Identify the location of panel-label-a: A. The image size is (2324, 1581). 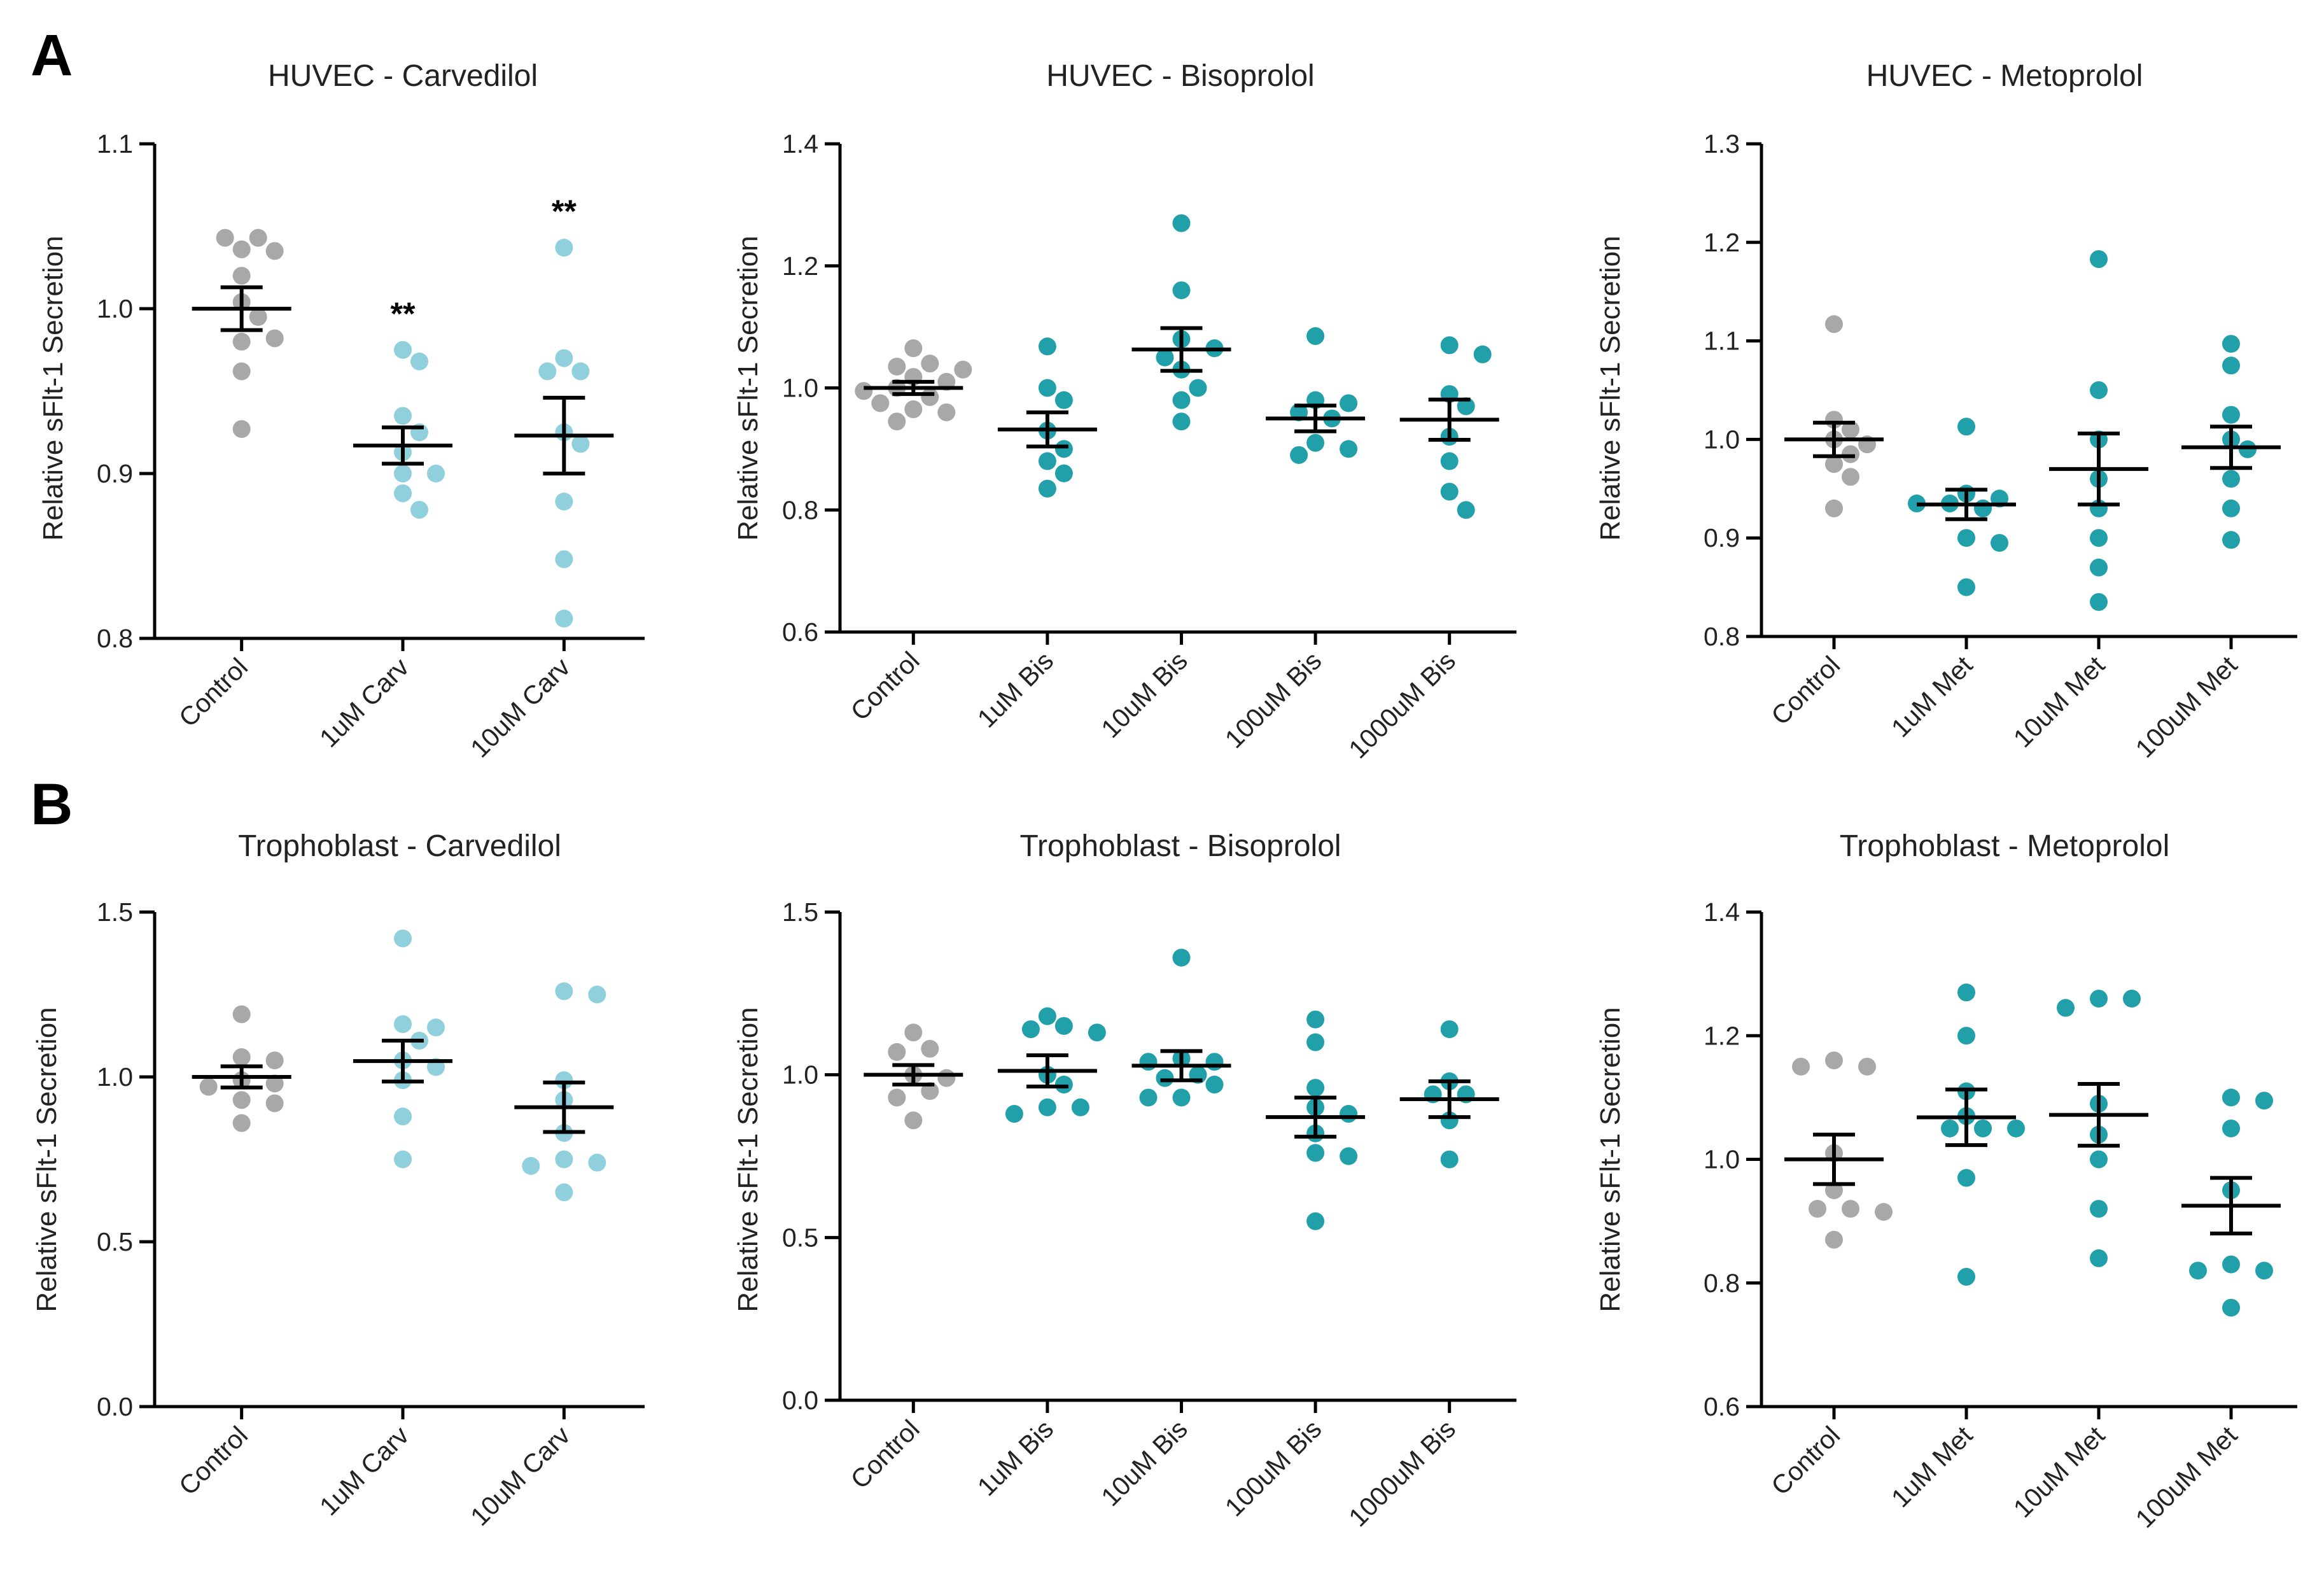
(52, 55).